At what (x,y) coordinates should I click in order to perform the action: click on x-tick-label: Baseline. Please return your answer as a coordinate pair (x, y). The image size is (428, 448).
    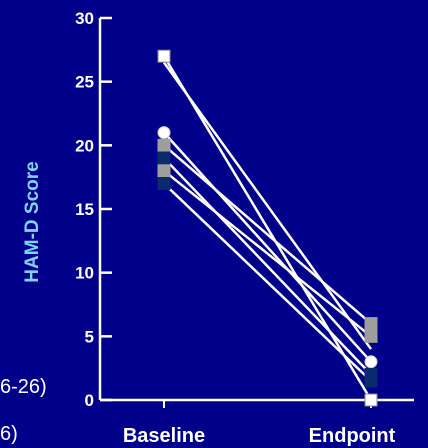
    Looking at the image, I should click on (164, 436).